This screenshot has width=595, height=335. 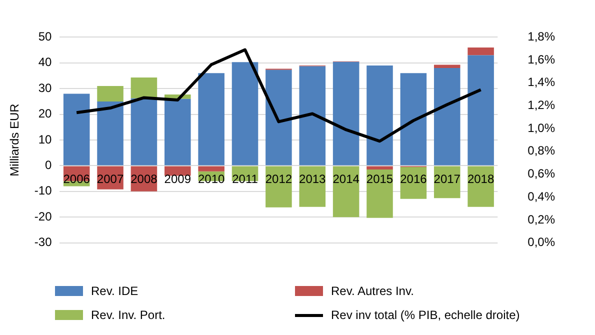 I want to click on x-tick-label: 2016, so click(x=414, y=179).